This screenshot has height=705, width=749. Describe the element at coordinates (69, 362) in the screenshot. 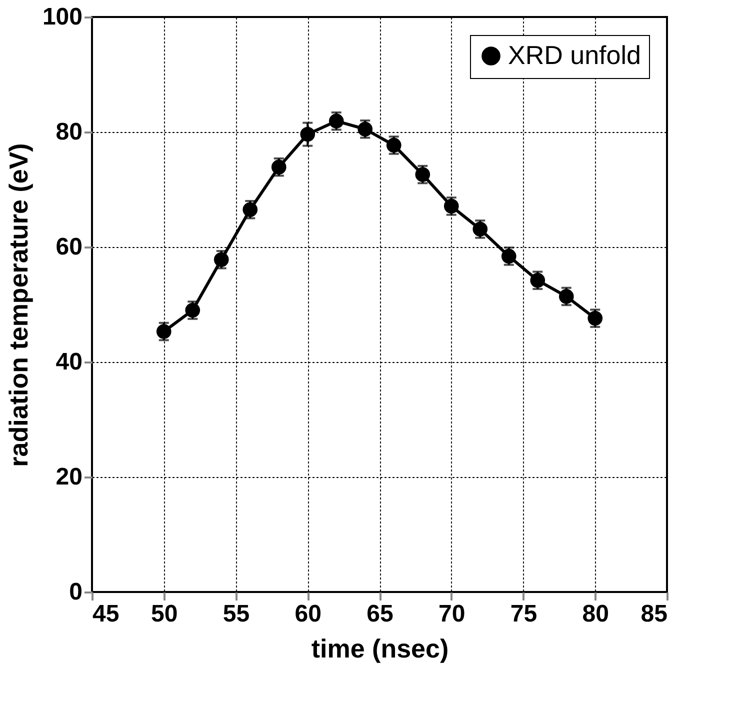

I see `y-tick-label: 40` at that location.